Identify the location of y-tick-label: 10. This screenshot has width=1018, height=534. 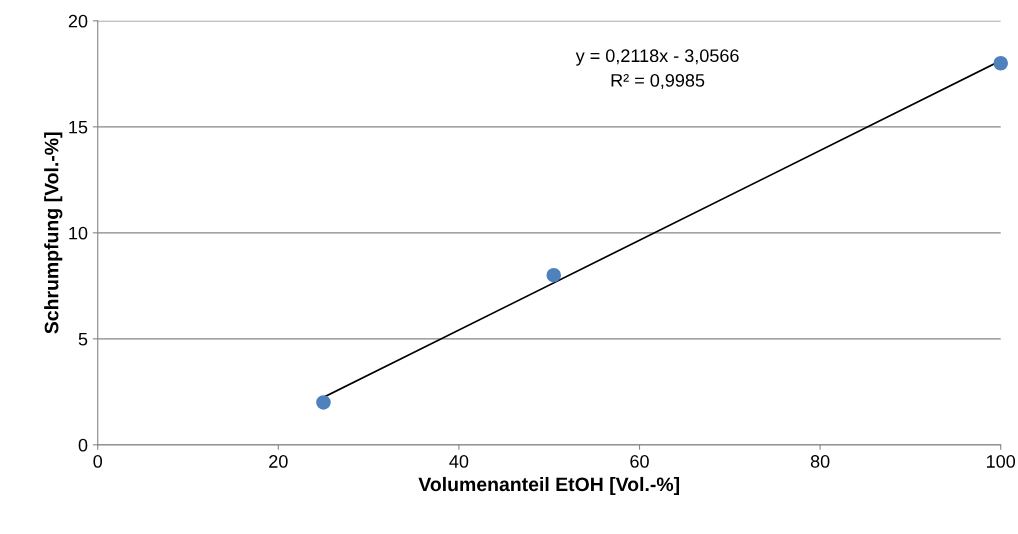
(78, 233).